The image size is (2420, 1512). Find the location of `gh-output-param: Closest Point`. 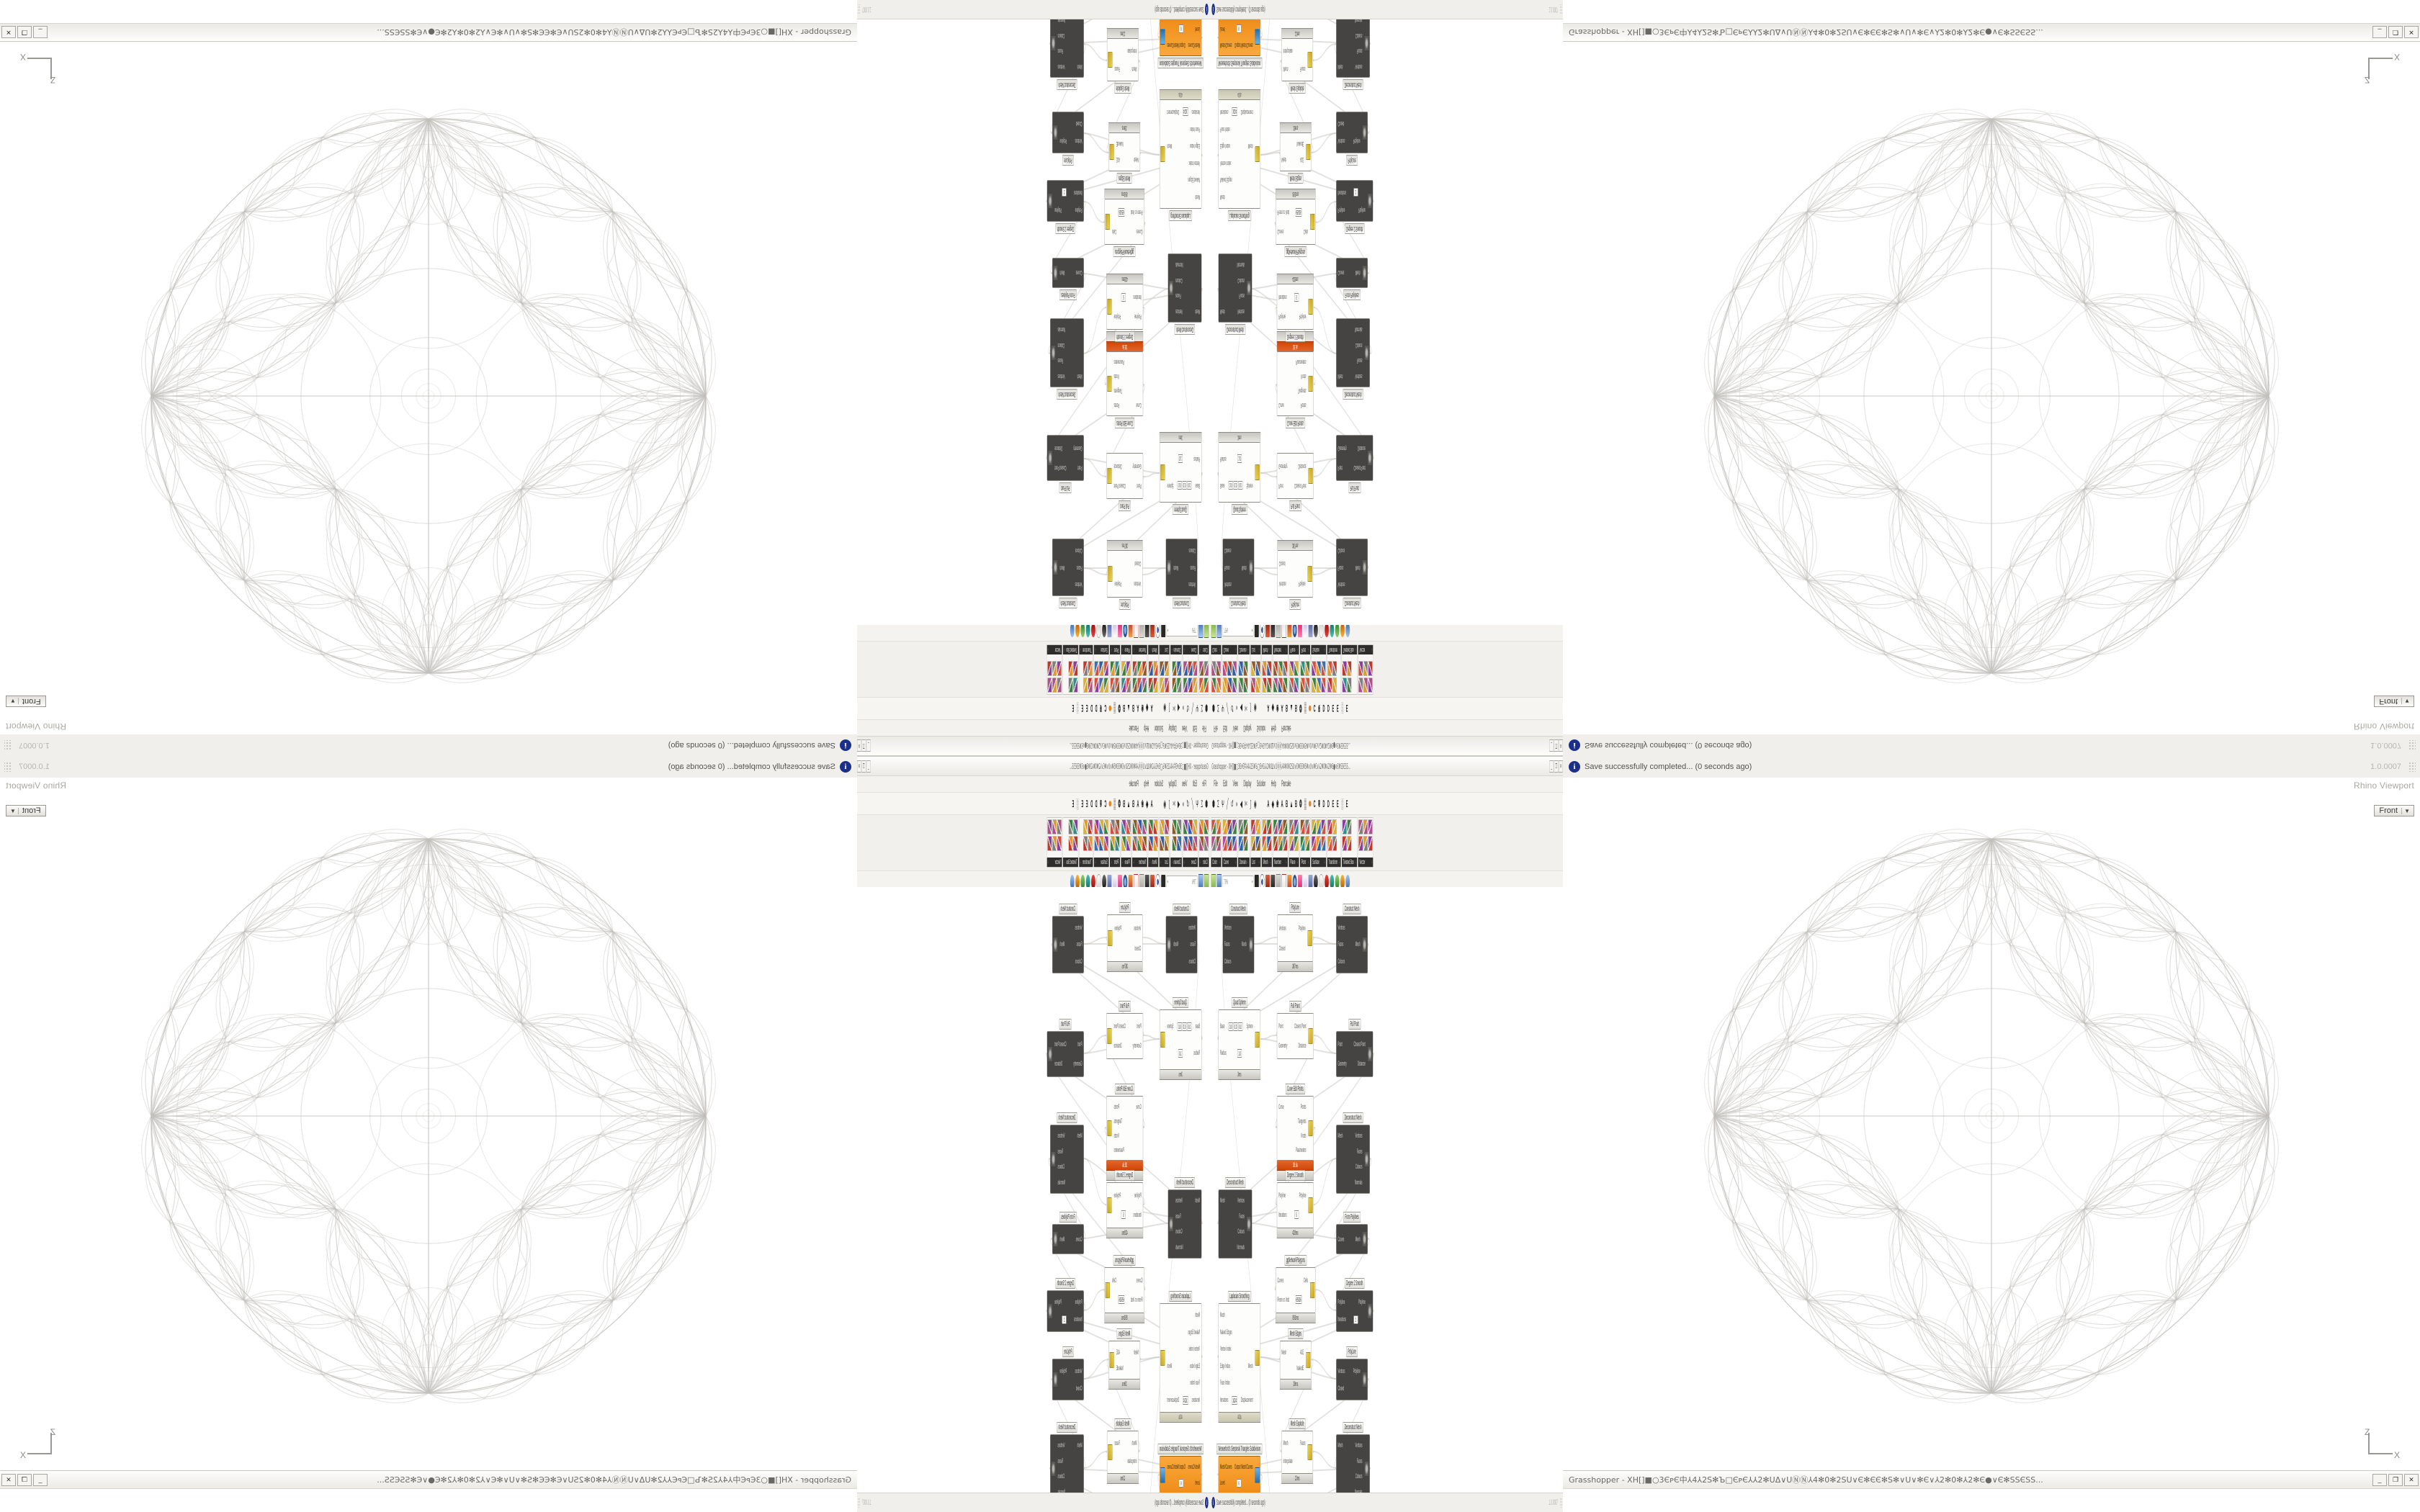

gh-output-param: Closest Point is located at coordinates (1119, 1026).